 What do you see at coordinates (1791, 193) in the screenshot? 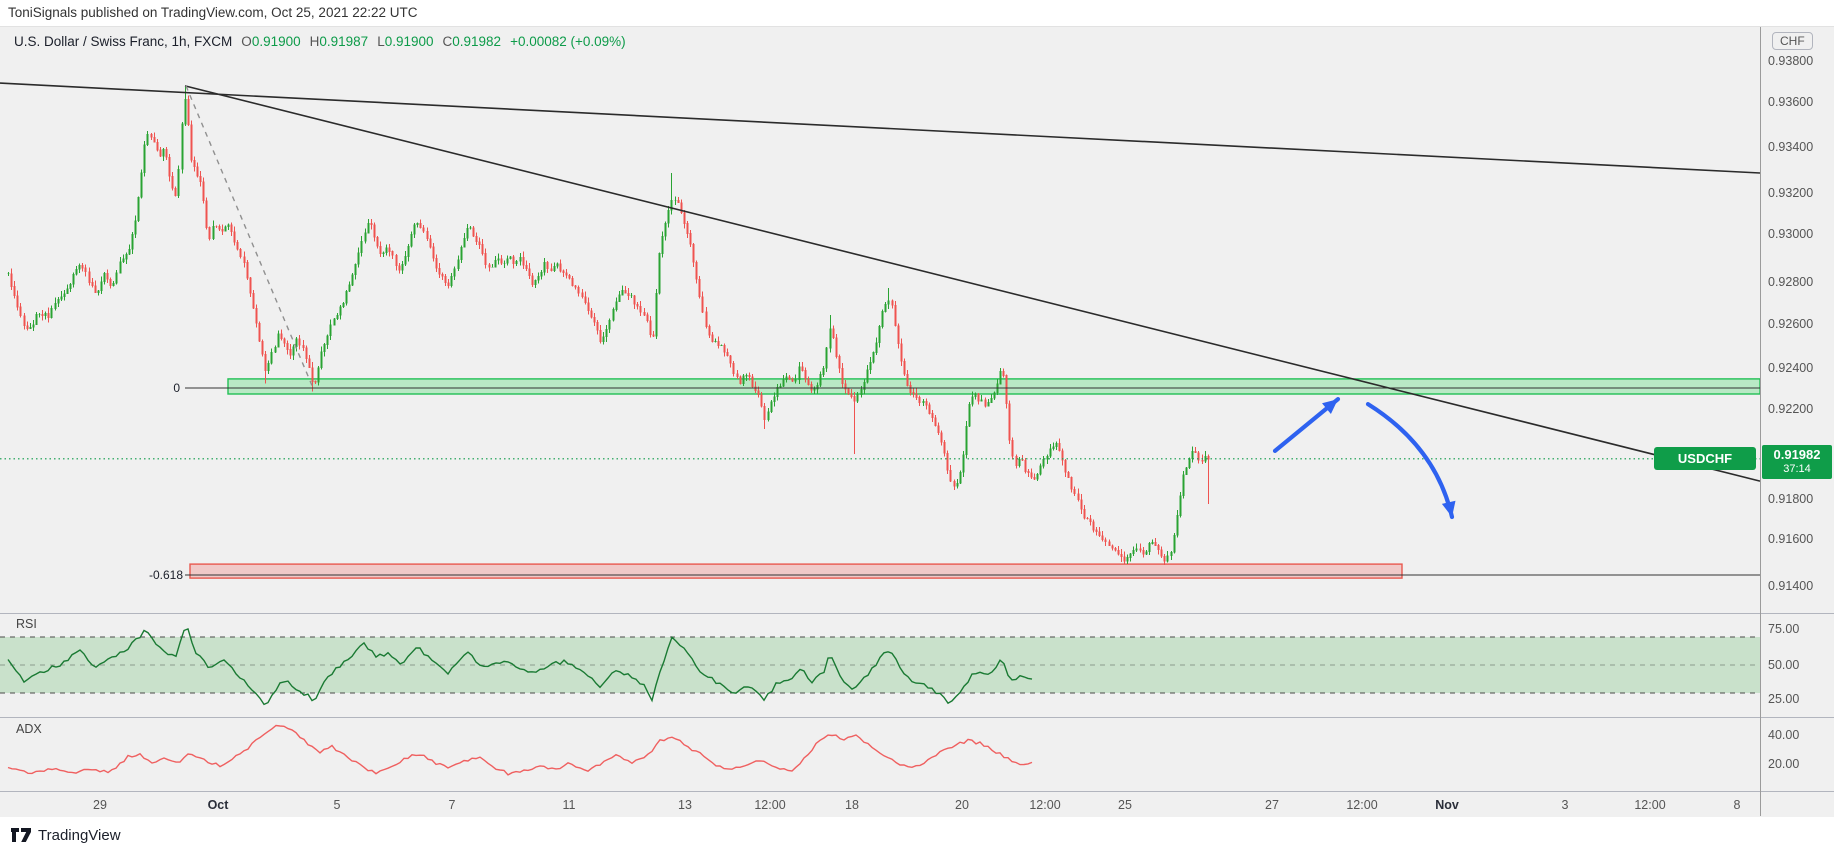
I see `price-axis-label: 0.93200` at bounding box center [1791, 193].